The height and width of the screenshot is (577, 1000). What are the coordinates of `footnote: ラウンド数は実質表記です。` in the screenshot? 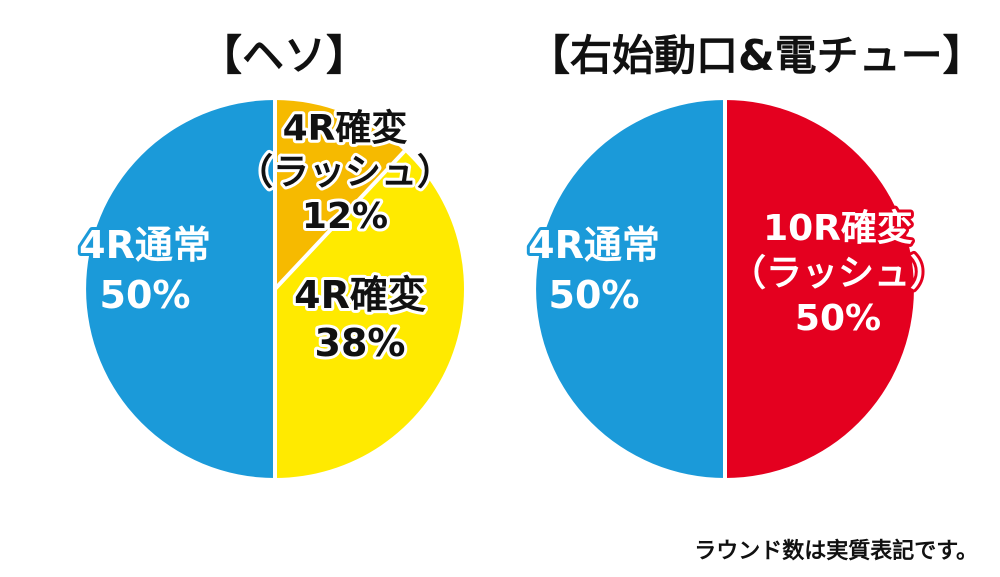 It's located at (836, 551).